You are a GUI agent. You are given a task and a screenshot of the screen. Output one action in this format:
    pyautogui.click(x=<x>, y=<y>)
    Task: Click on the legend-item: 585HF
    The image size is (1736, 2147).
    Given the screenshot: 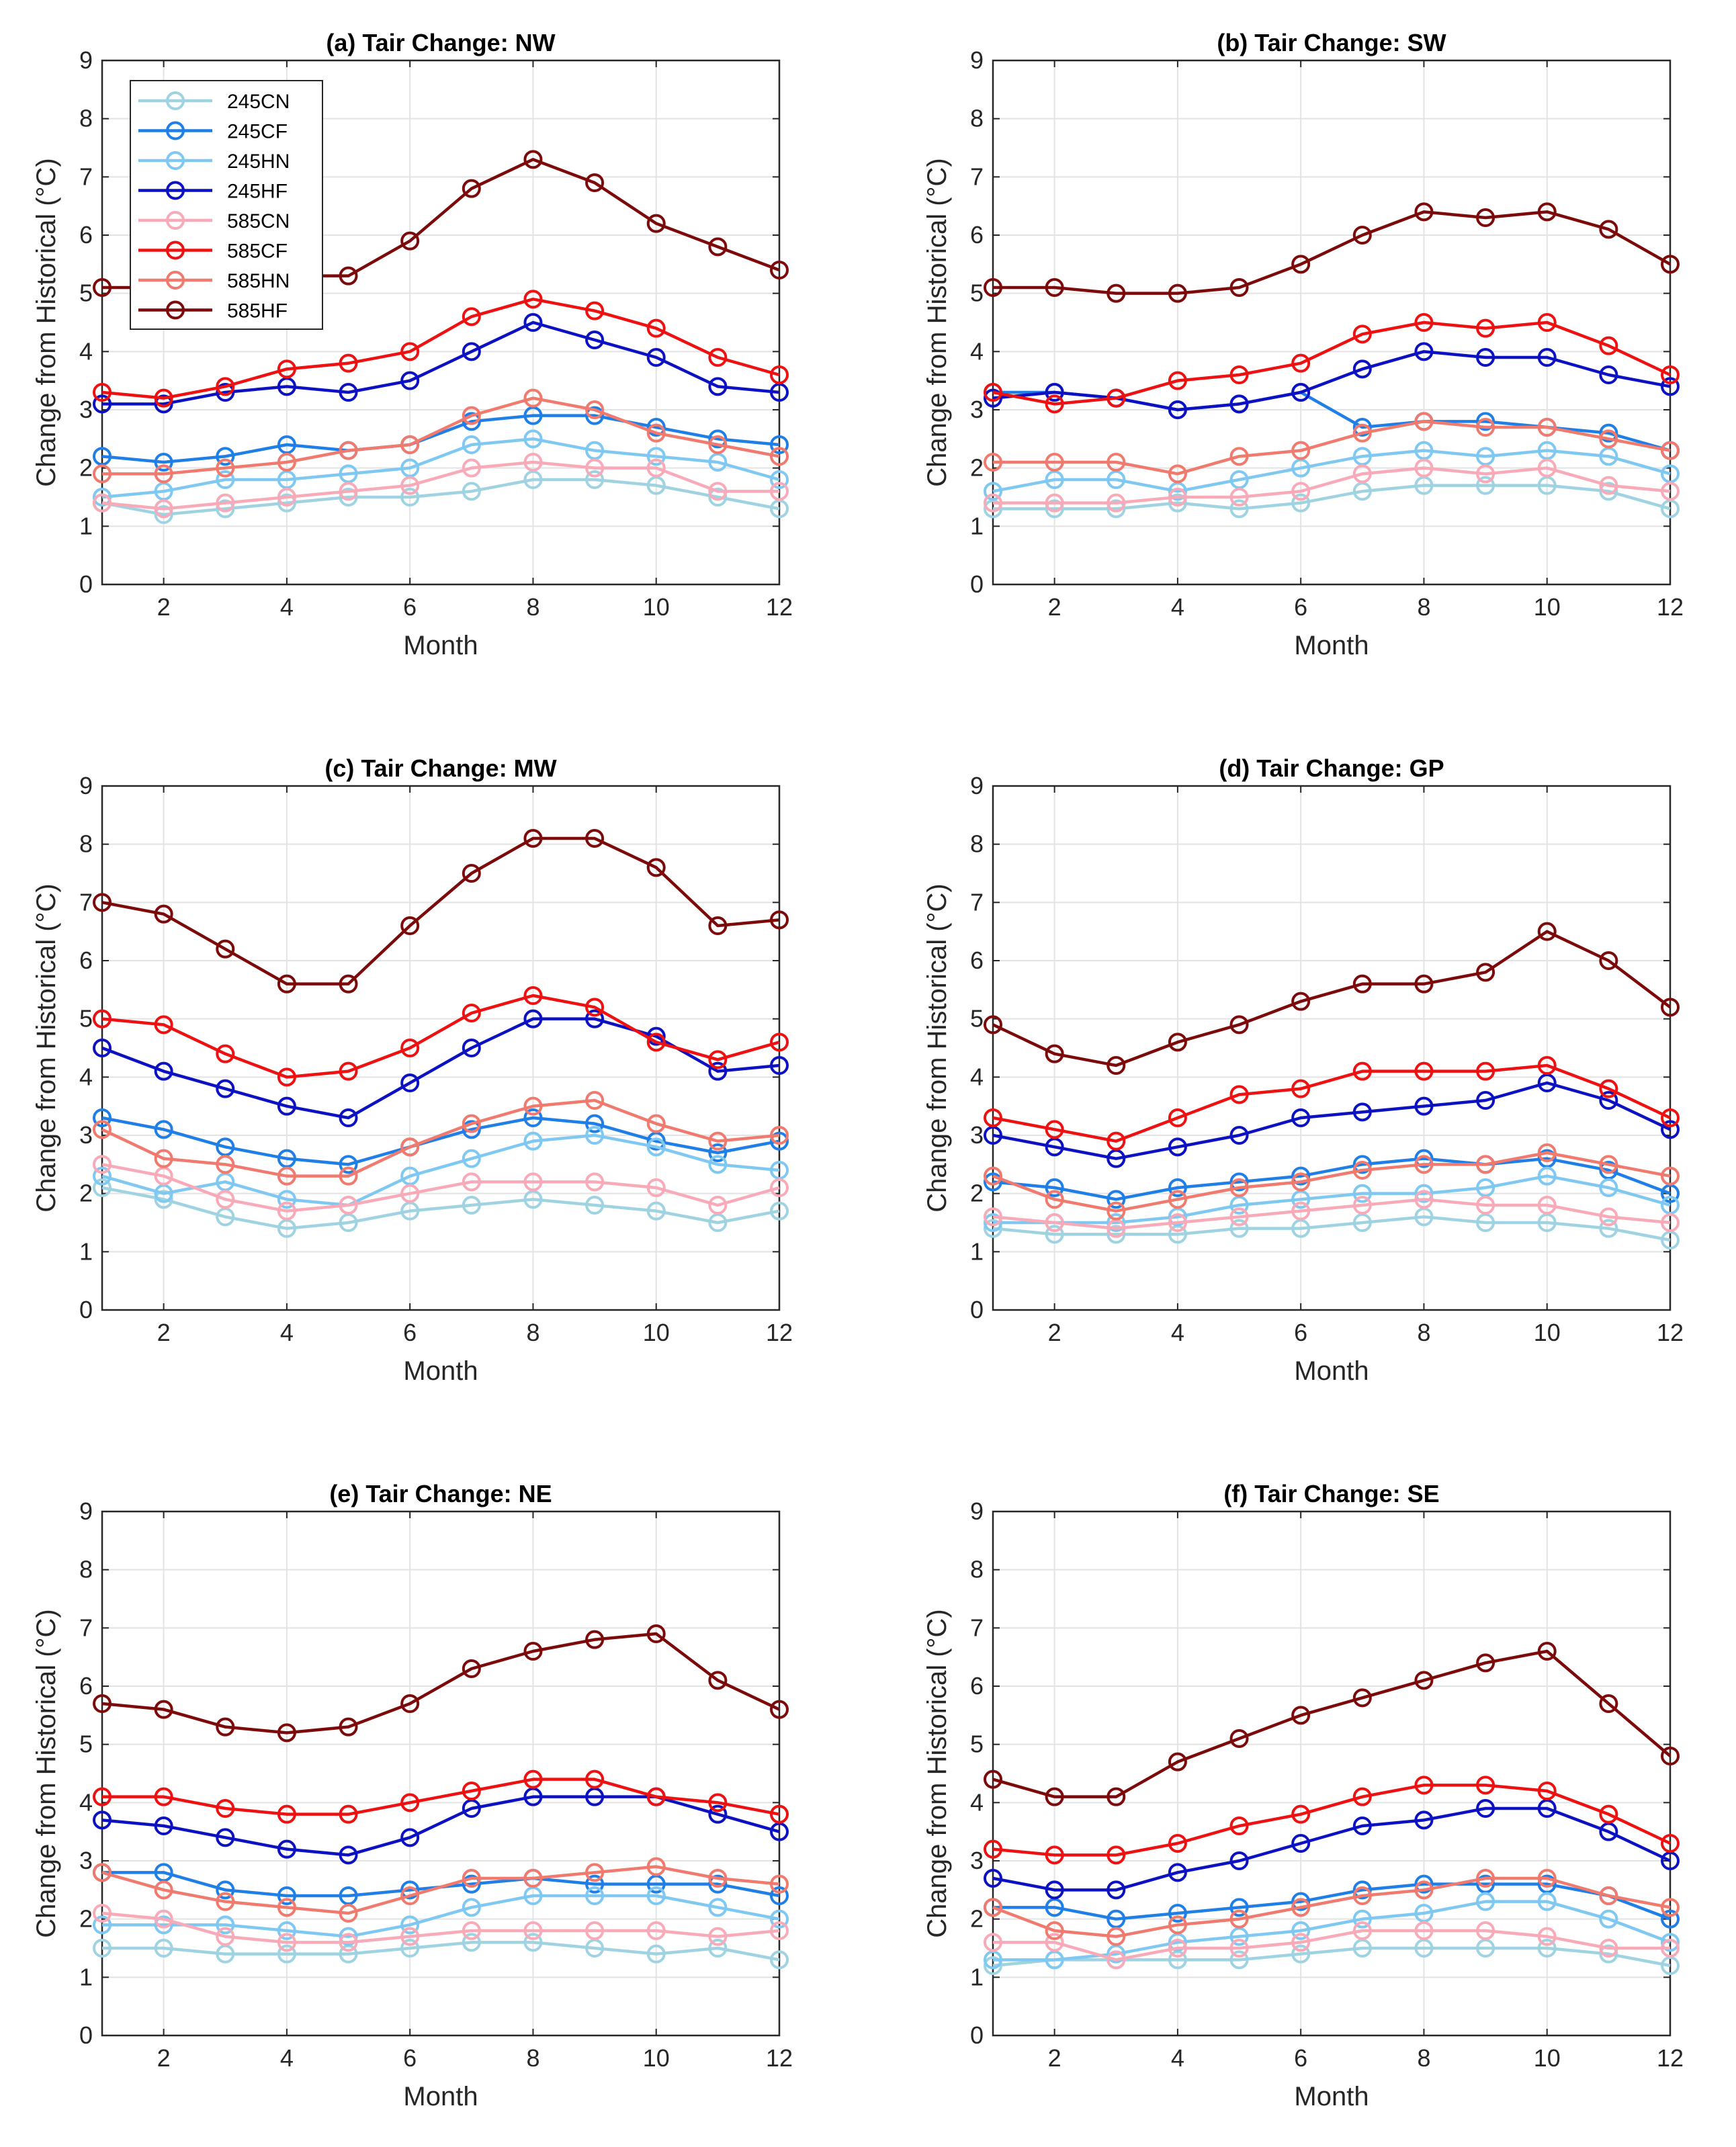 What is the action you would take?
    pyautogui.click(x=213, y=311)
    